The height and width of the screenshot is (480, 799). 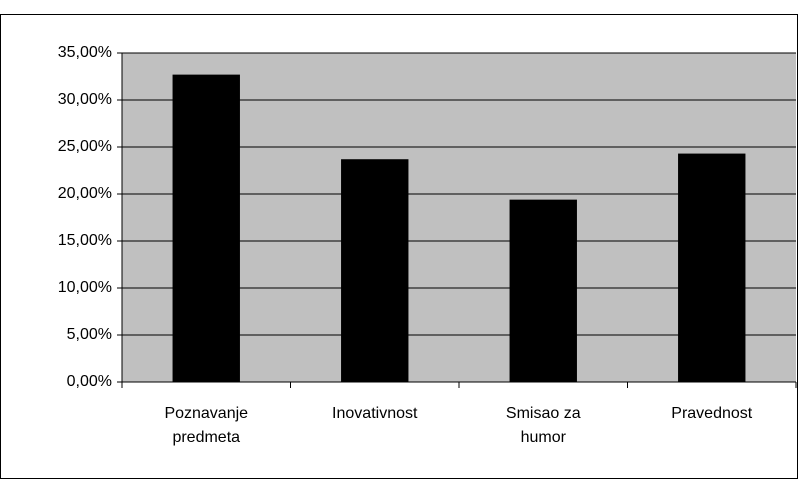 I want to click on y-tick-label: 20,00%, so click(x=85, y=193).